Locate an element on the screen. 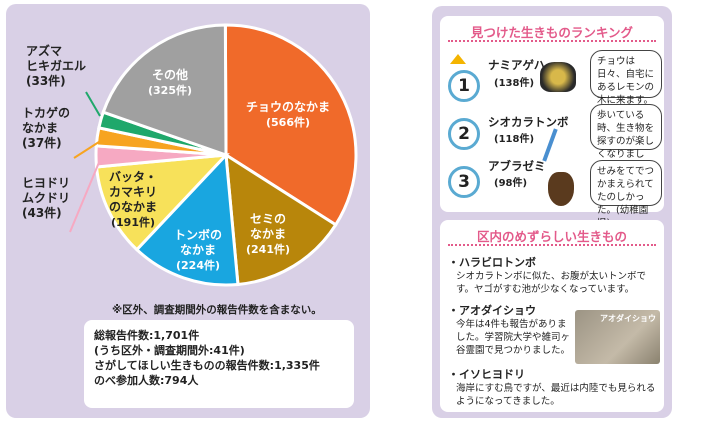 Image resolution: width=726 pixels, height=426 pixels. rank-2-count: (118件) is located at coordinates (514, 139).